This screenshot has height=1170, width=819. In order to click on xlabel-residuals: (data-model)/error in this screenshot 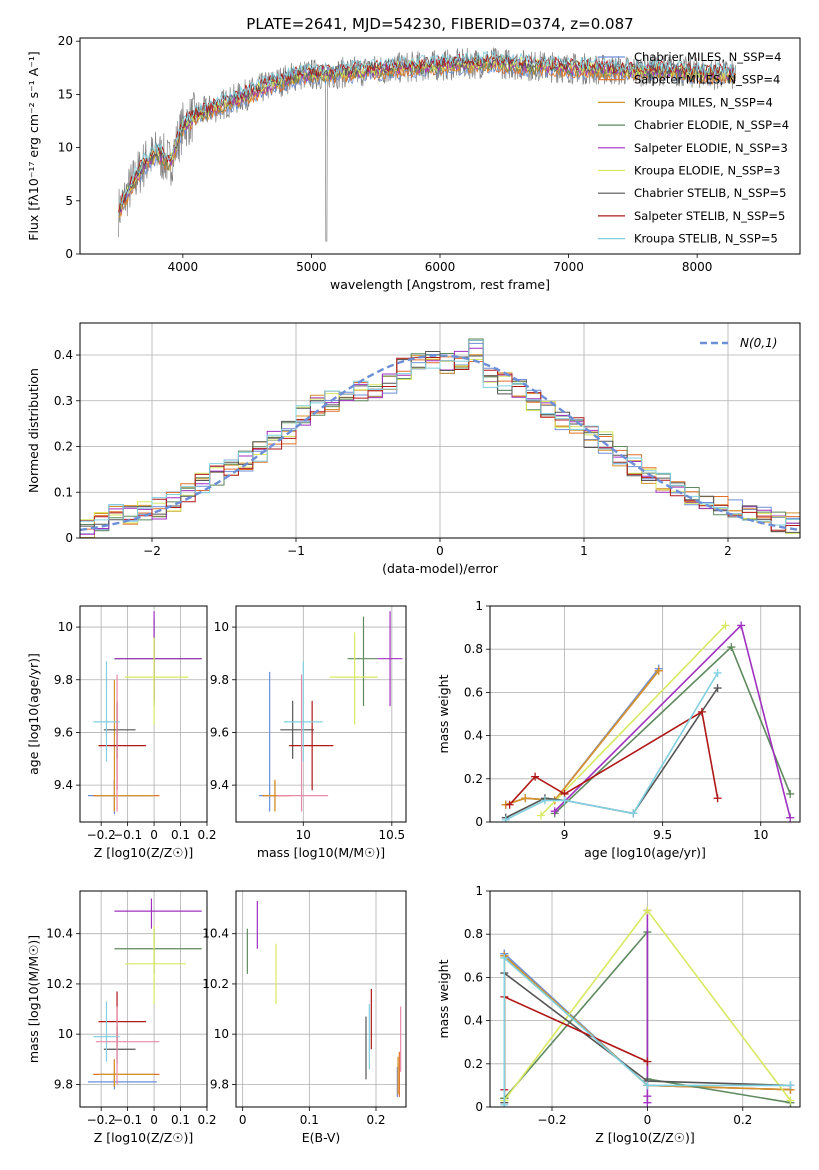, I will do `click(440, 568)`.